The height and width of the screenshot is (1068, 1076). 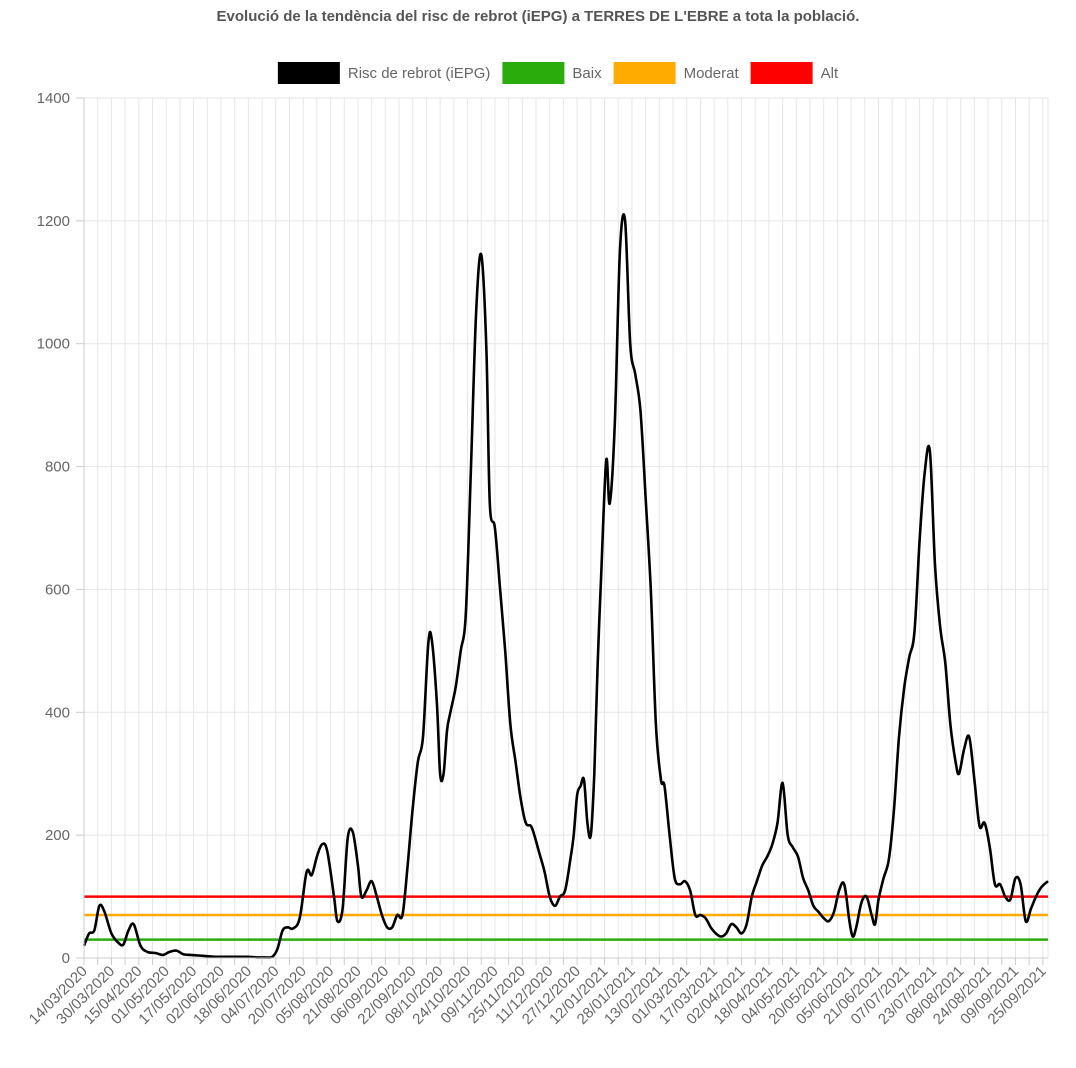 What do you see at coordinates (57, 712) in the screenshot?
I see `y-tick-label: 400` at bounding box center [57, 712].